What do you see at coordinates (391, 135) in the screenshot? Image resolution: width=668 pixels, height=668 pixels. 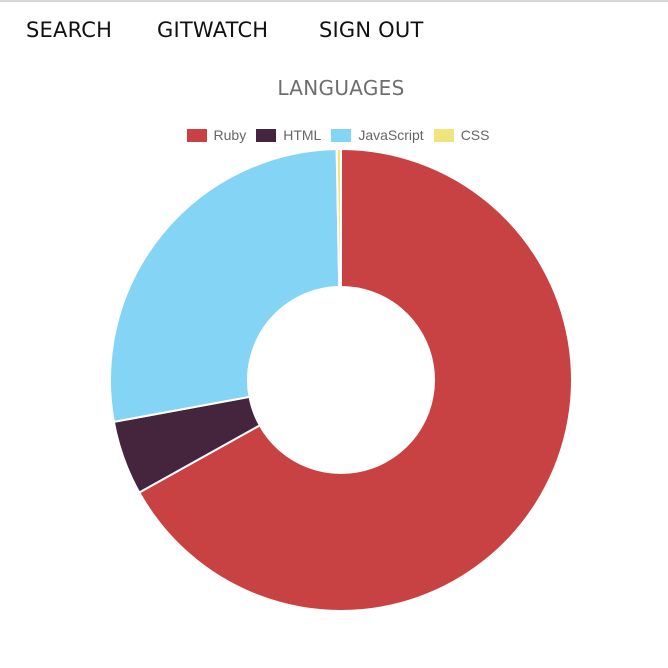 I see `legend-label-javascript: JavaScript` at bounding box center [391, 135].